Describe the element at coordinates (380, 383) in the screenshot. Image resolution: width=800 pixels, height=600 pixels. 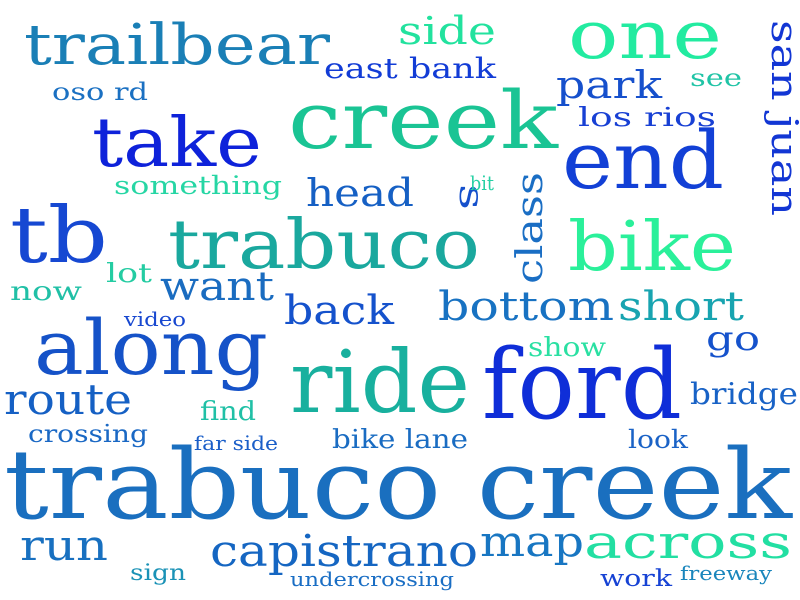
I see `word-ride: ride` at that location.